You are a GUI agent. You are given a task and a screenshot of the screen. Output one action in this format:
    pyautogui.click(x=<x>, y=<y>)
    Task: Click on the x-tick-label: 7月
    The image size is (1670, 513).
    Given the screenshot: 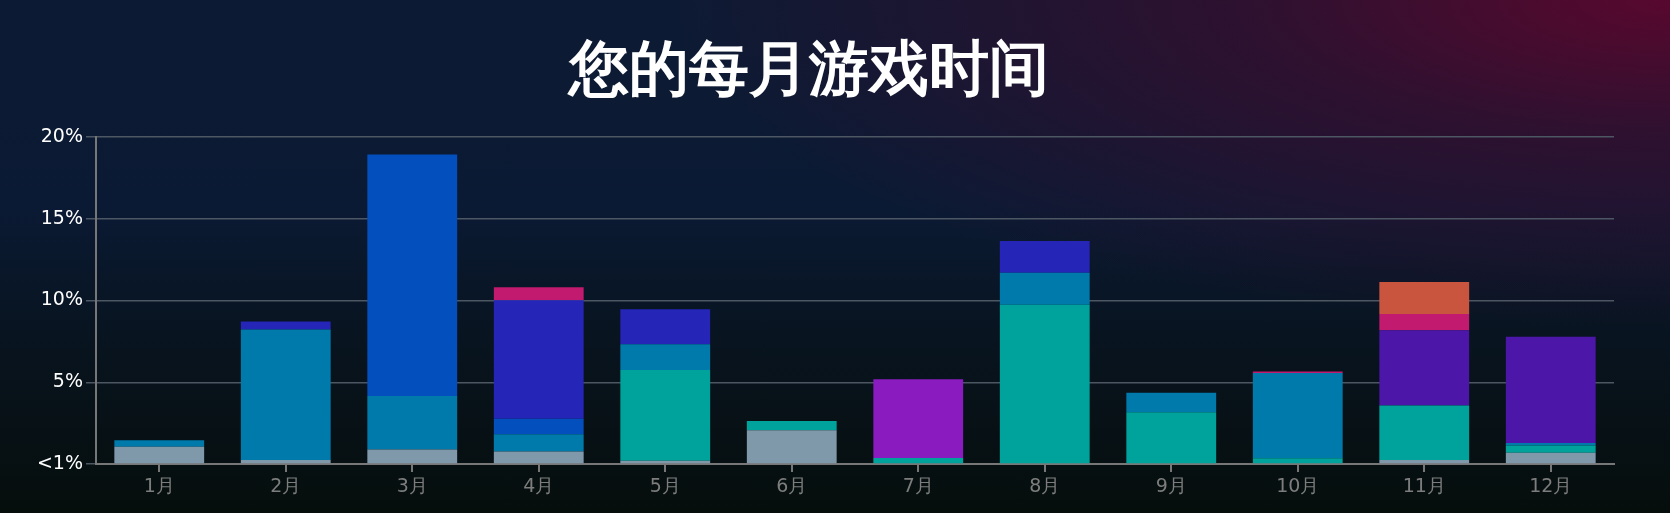 What is the action you would take?
    pyautogui.click(x=918, y=485)
    